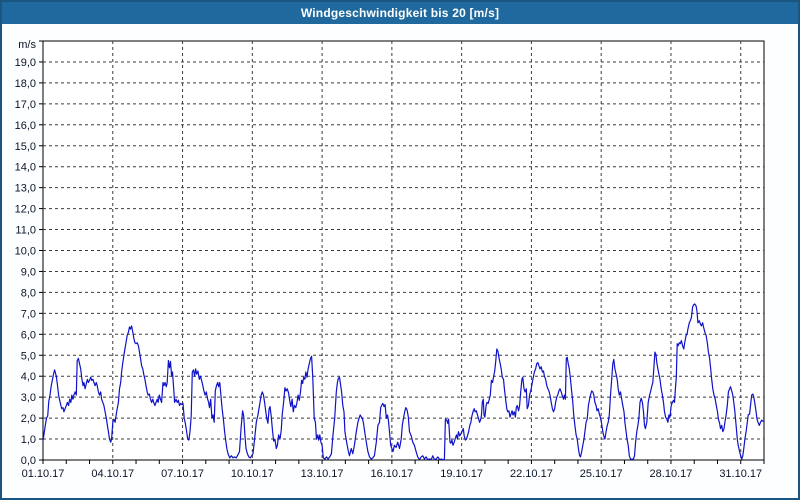 Image resolution: width=800 pixels, height=500 pixels. What do you see at coordinates (43, 474) in the screenshot?
I see `svg-text: 01.10.17` at bounding box center [43, 474].